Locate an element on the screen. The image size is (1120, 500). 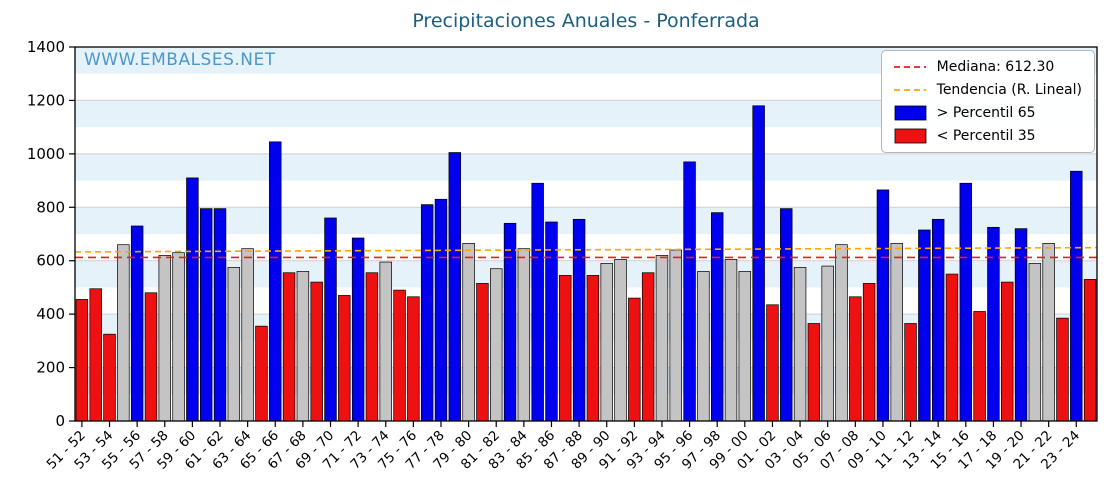
trend-line-sample is located at coordinates (909, 90).